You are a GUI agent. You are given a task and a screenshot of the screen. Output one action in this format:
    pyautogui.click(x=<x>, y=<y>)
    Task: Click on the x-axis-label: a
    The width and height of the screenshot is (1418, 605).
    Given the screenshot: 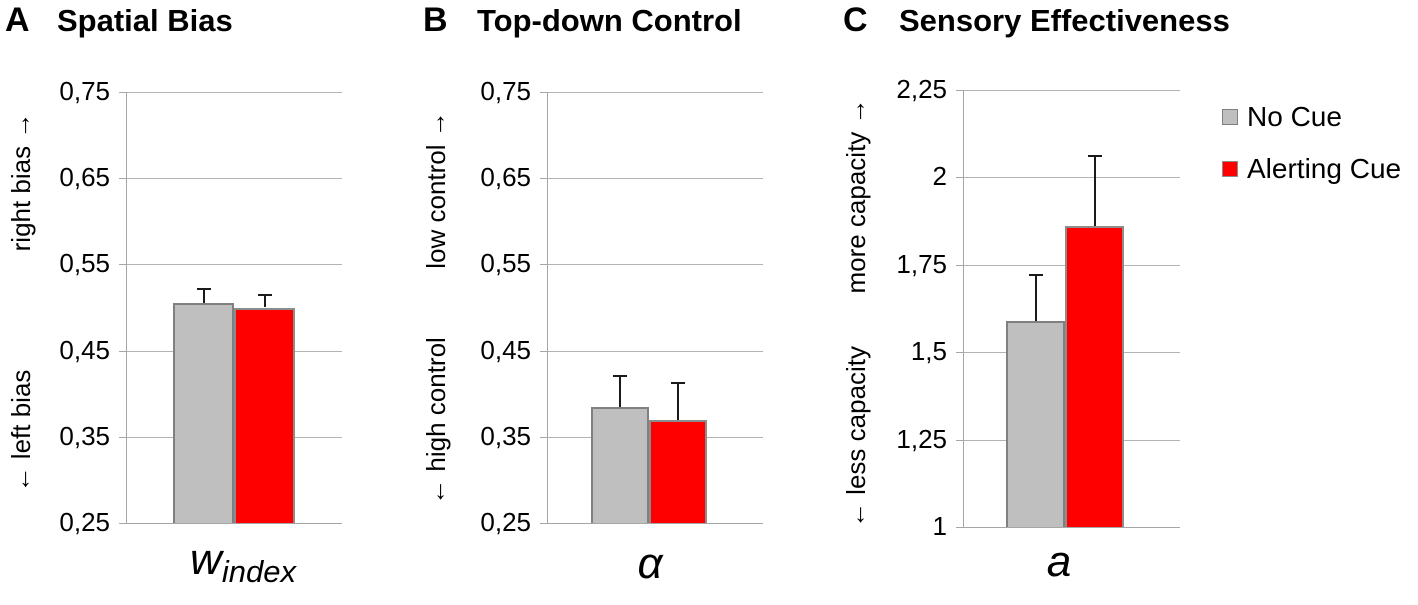 What is the action you would take?
    pyautogui.click(x=1059, y=562)
    